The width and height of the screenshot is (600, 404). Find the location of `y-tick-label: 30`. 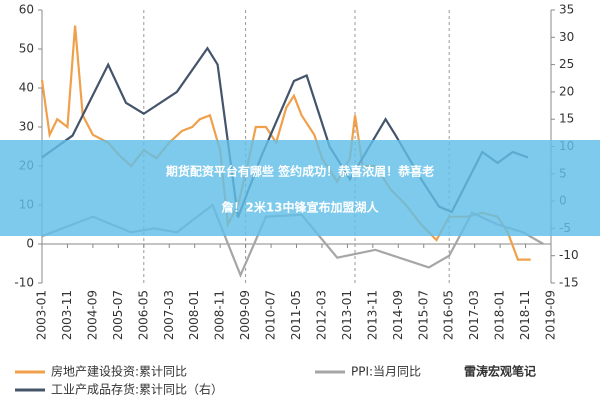

y-tick-label: 30 is located at coordinates (26, 127).